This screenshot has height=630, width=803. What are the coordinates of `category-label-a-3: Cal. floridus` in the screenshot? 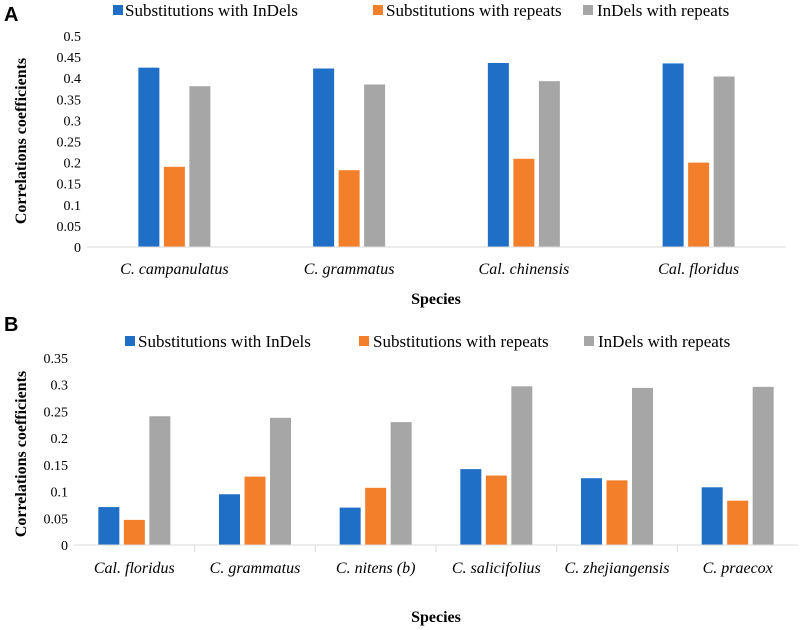 It's located at (698, 269).